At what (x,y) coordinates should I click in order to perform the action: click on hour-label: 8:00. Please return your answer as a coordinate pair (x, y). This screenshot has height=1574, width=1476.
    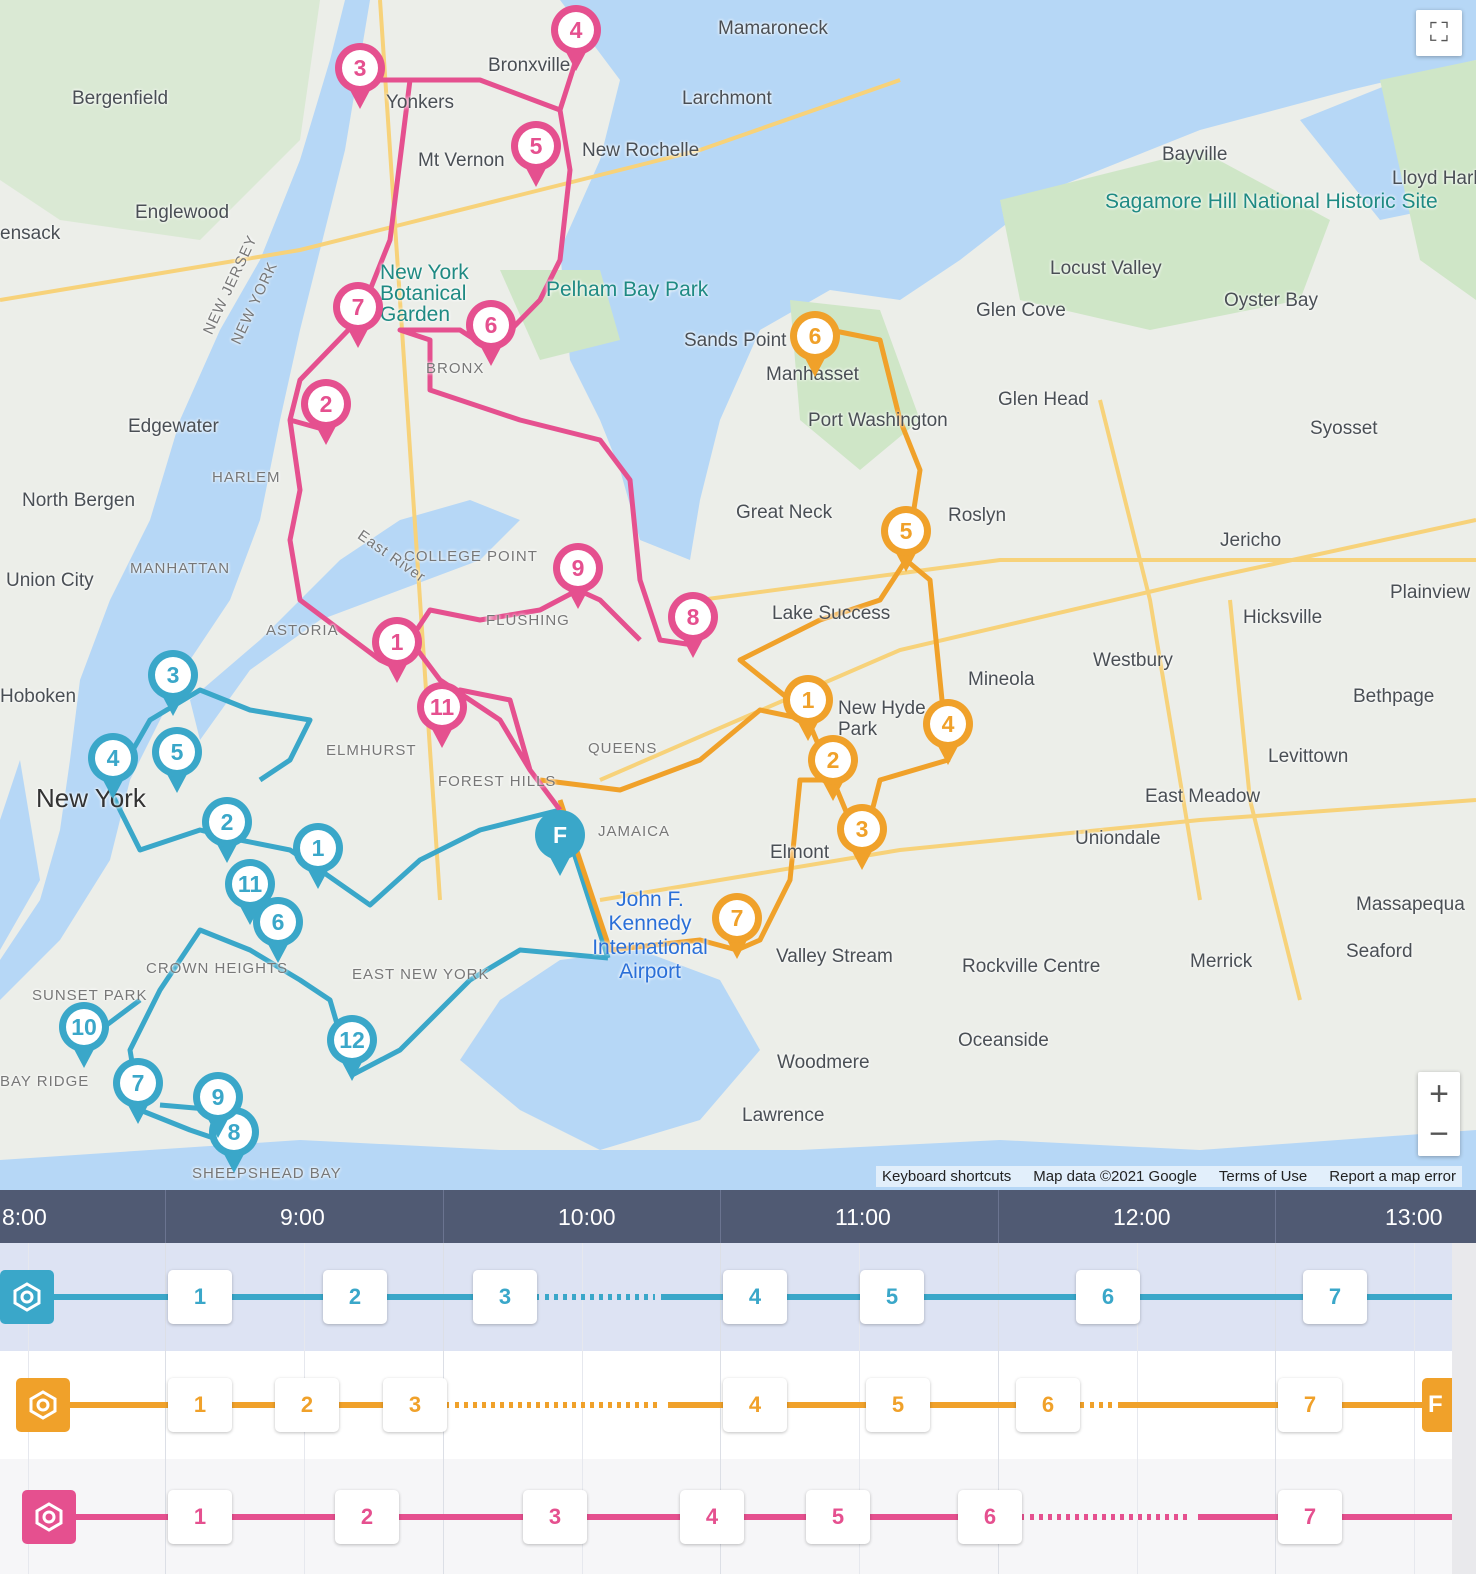
    Looking at the image, I should click on (24, 1217).